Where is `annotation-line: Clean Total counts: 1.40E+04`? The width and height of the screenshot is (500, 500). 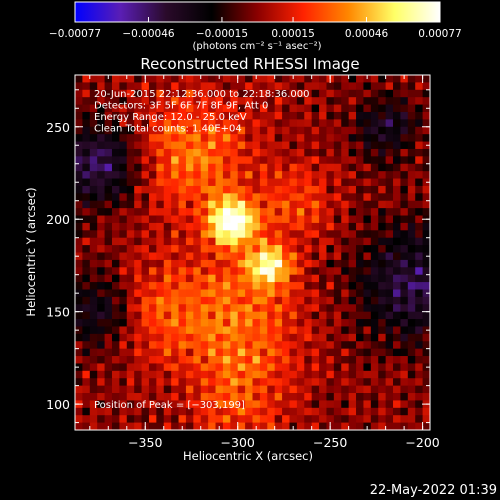
annotation-line: Clean Total counts: 1.40E+04 is located at coordinates (168, 129).